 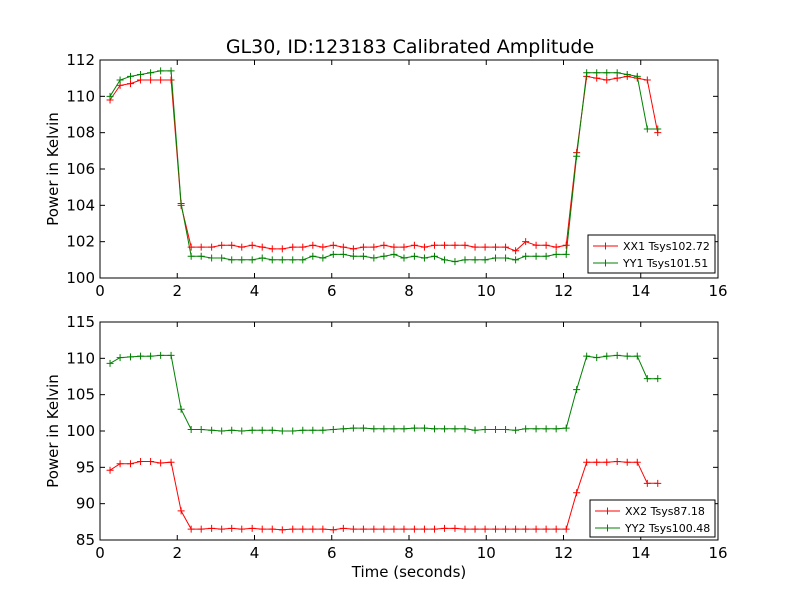 What do you see at coordinates (177, 553) in the screenshot?
I see `x-tick-label: 2` at bounding box center [177, 553].